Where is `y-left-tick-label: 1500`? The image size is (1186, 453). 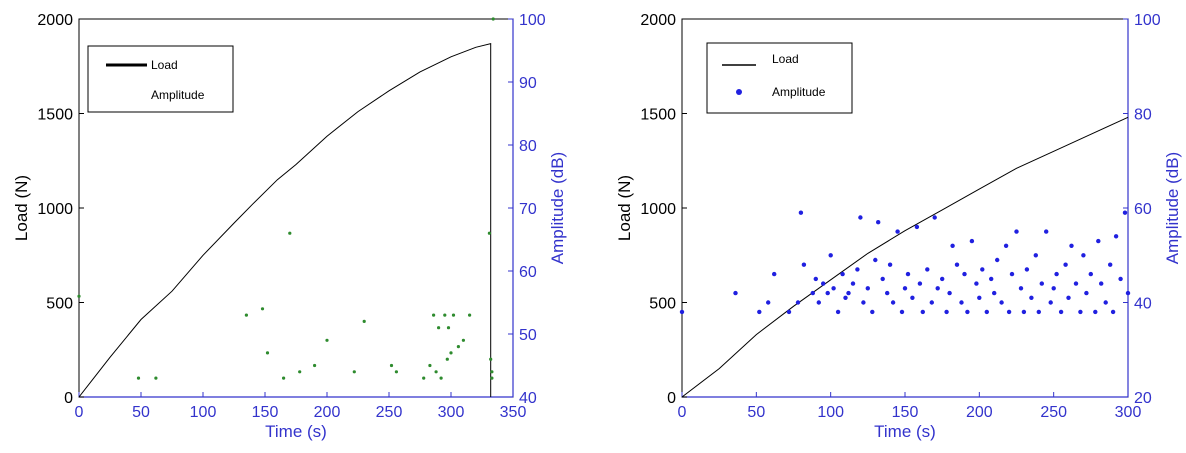 y-left-tick-label: 1500 is located at coordinates (55, 115).